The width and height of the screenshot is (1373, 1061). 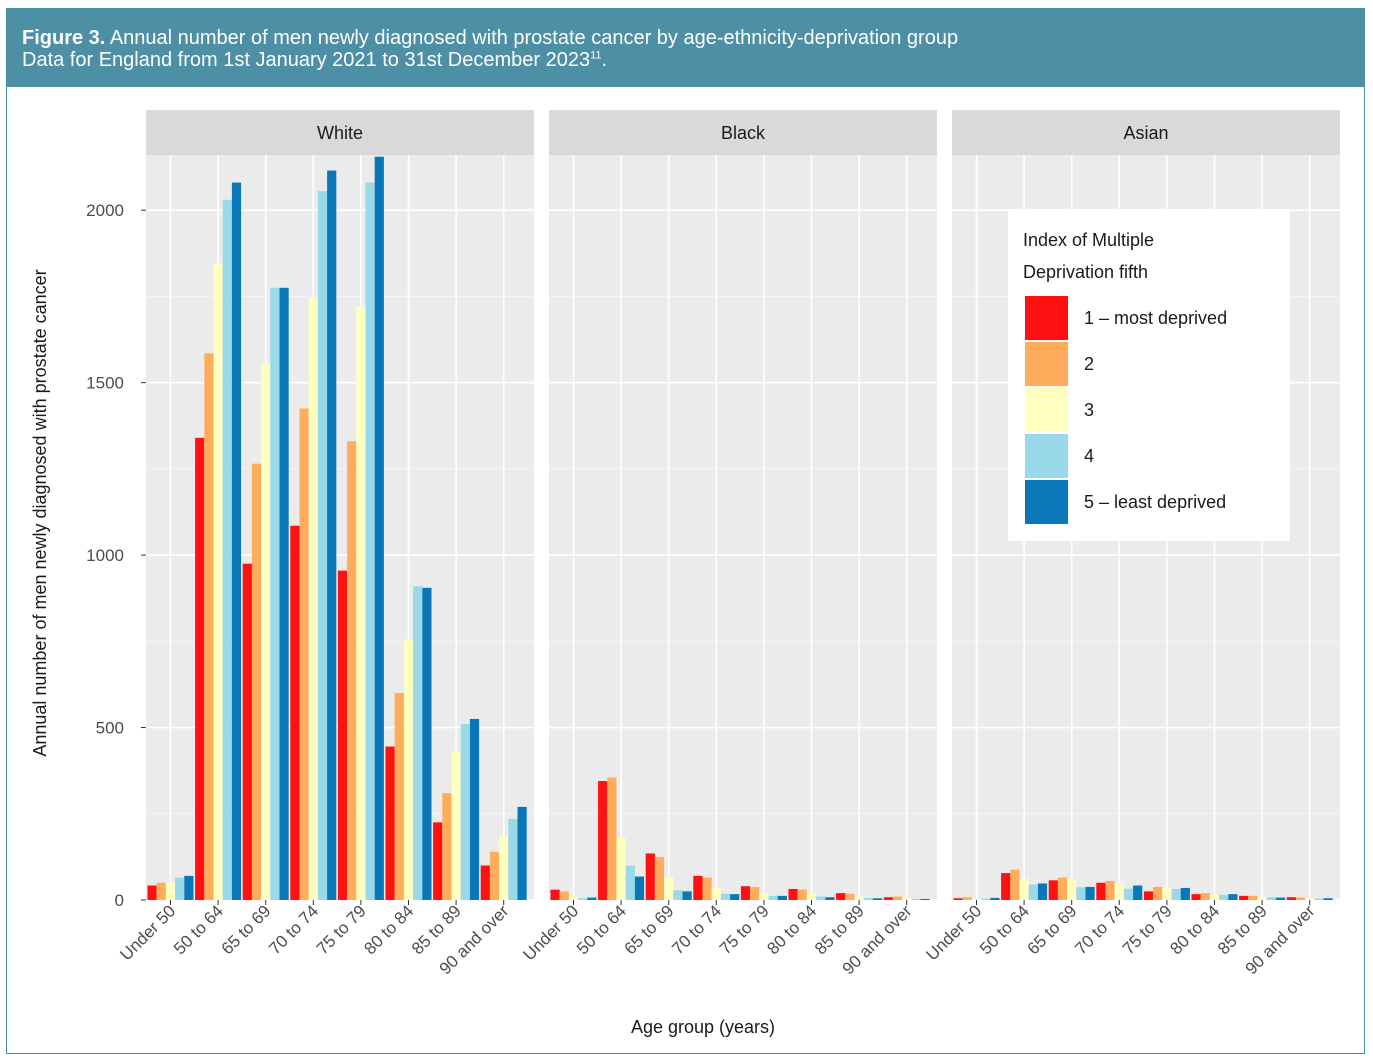 I want to click on facet-strip-label: White, so click(x=340, y=133).